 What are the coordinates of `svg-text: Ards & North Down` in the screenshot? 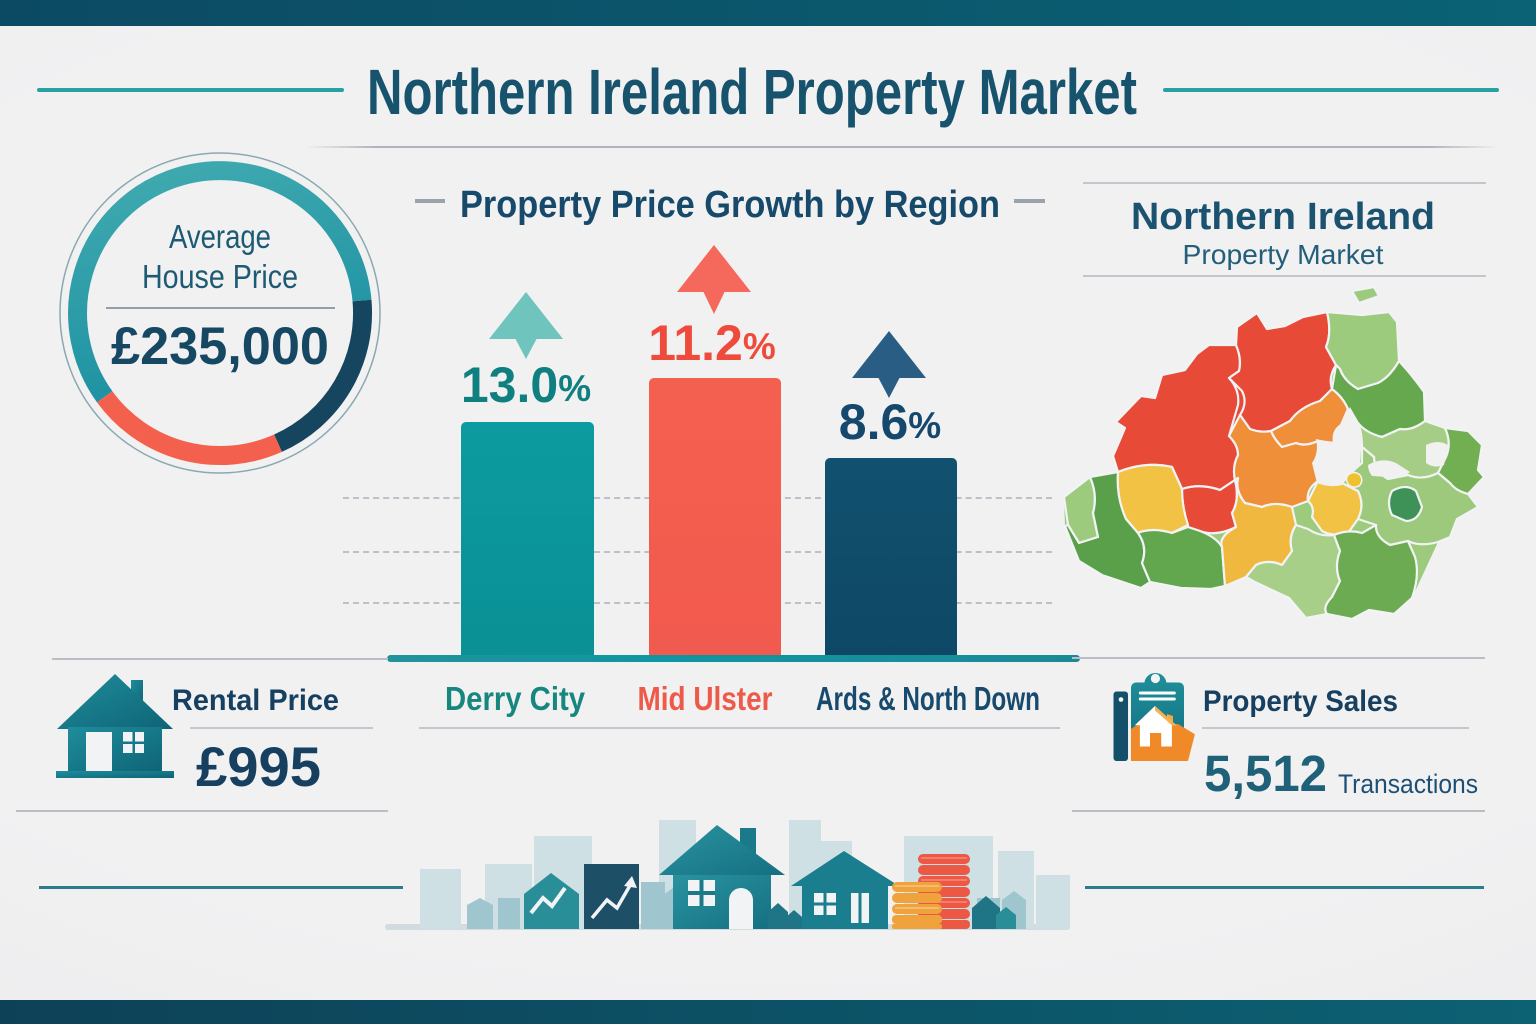 It's located at (928, 698).